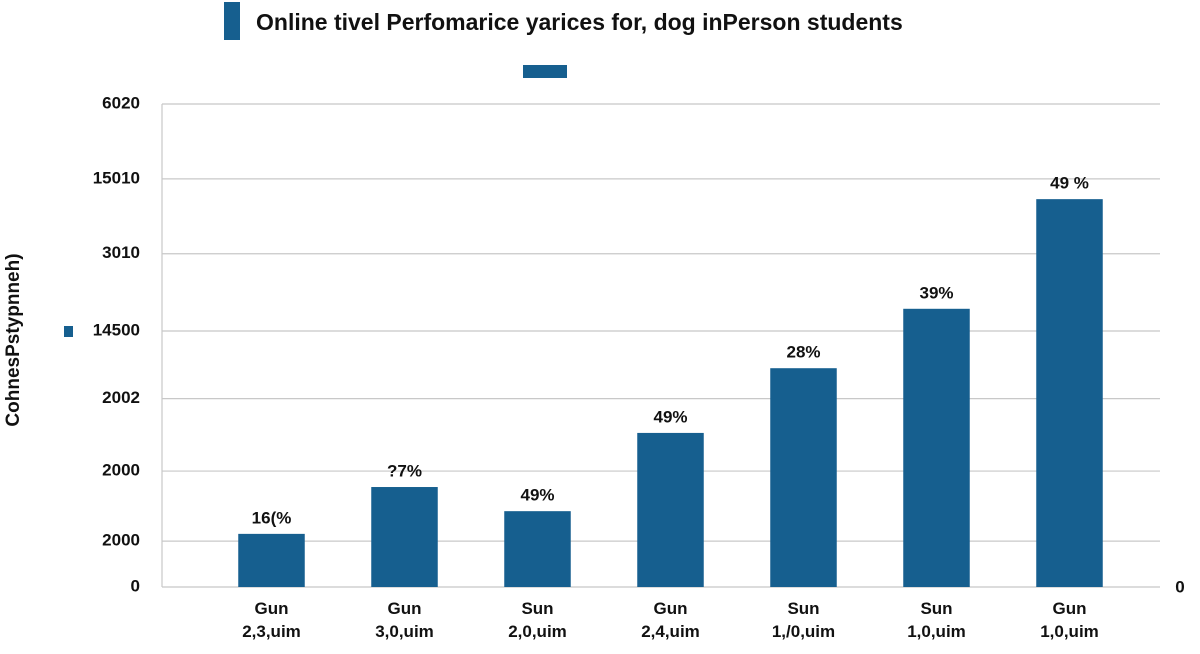 The image size is (1200, 654). Describe the element at coordinates (1069, 183) in the screenshot. I see `bar-annotation: 49 %` at that location.